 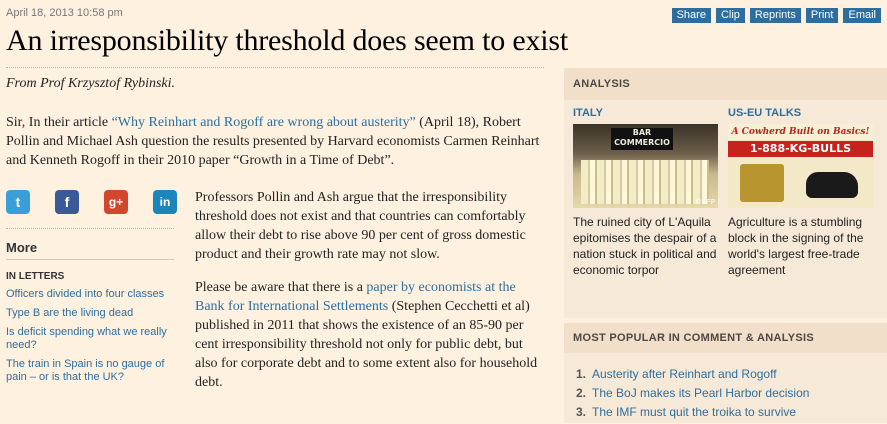 What do you see at coordinates (70, 313) in the screenshot?
I see `more-link: Type B are the living dead` at bounding box center [70, 313].